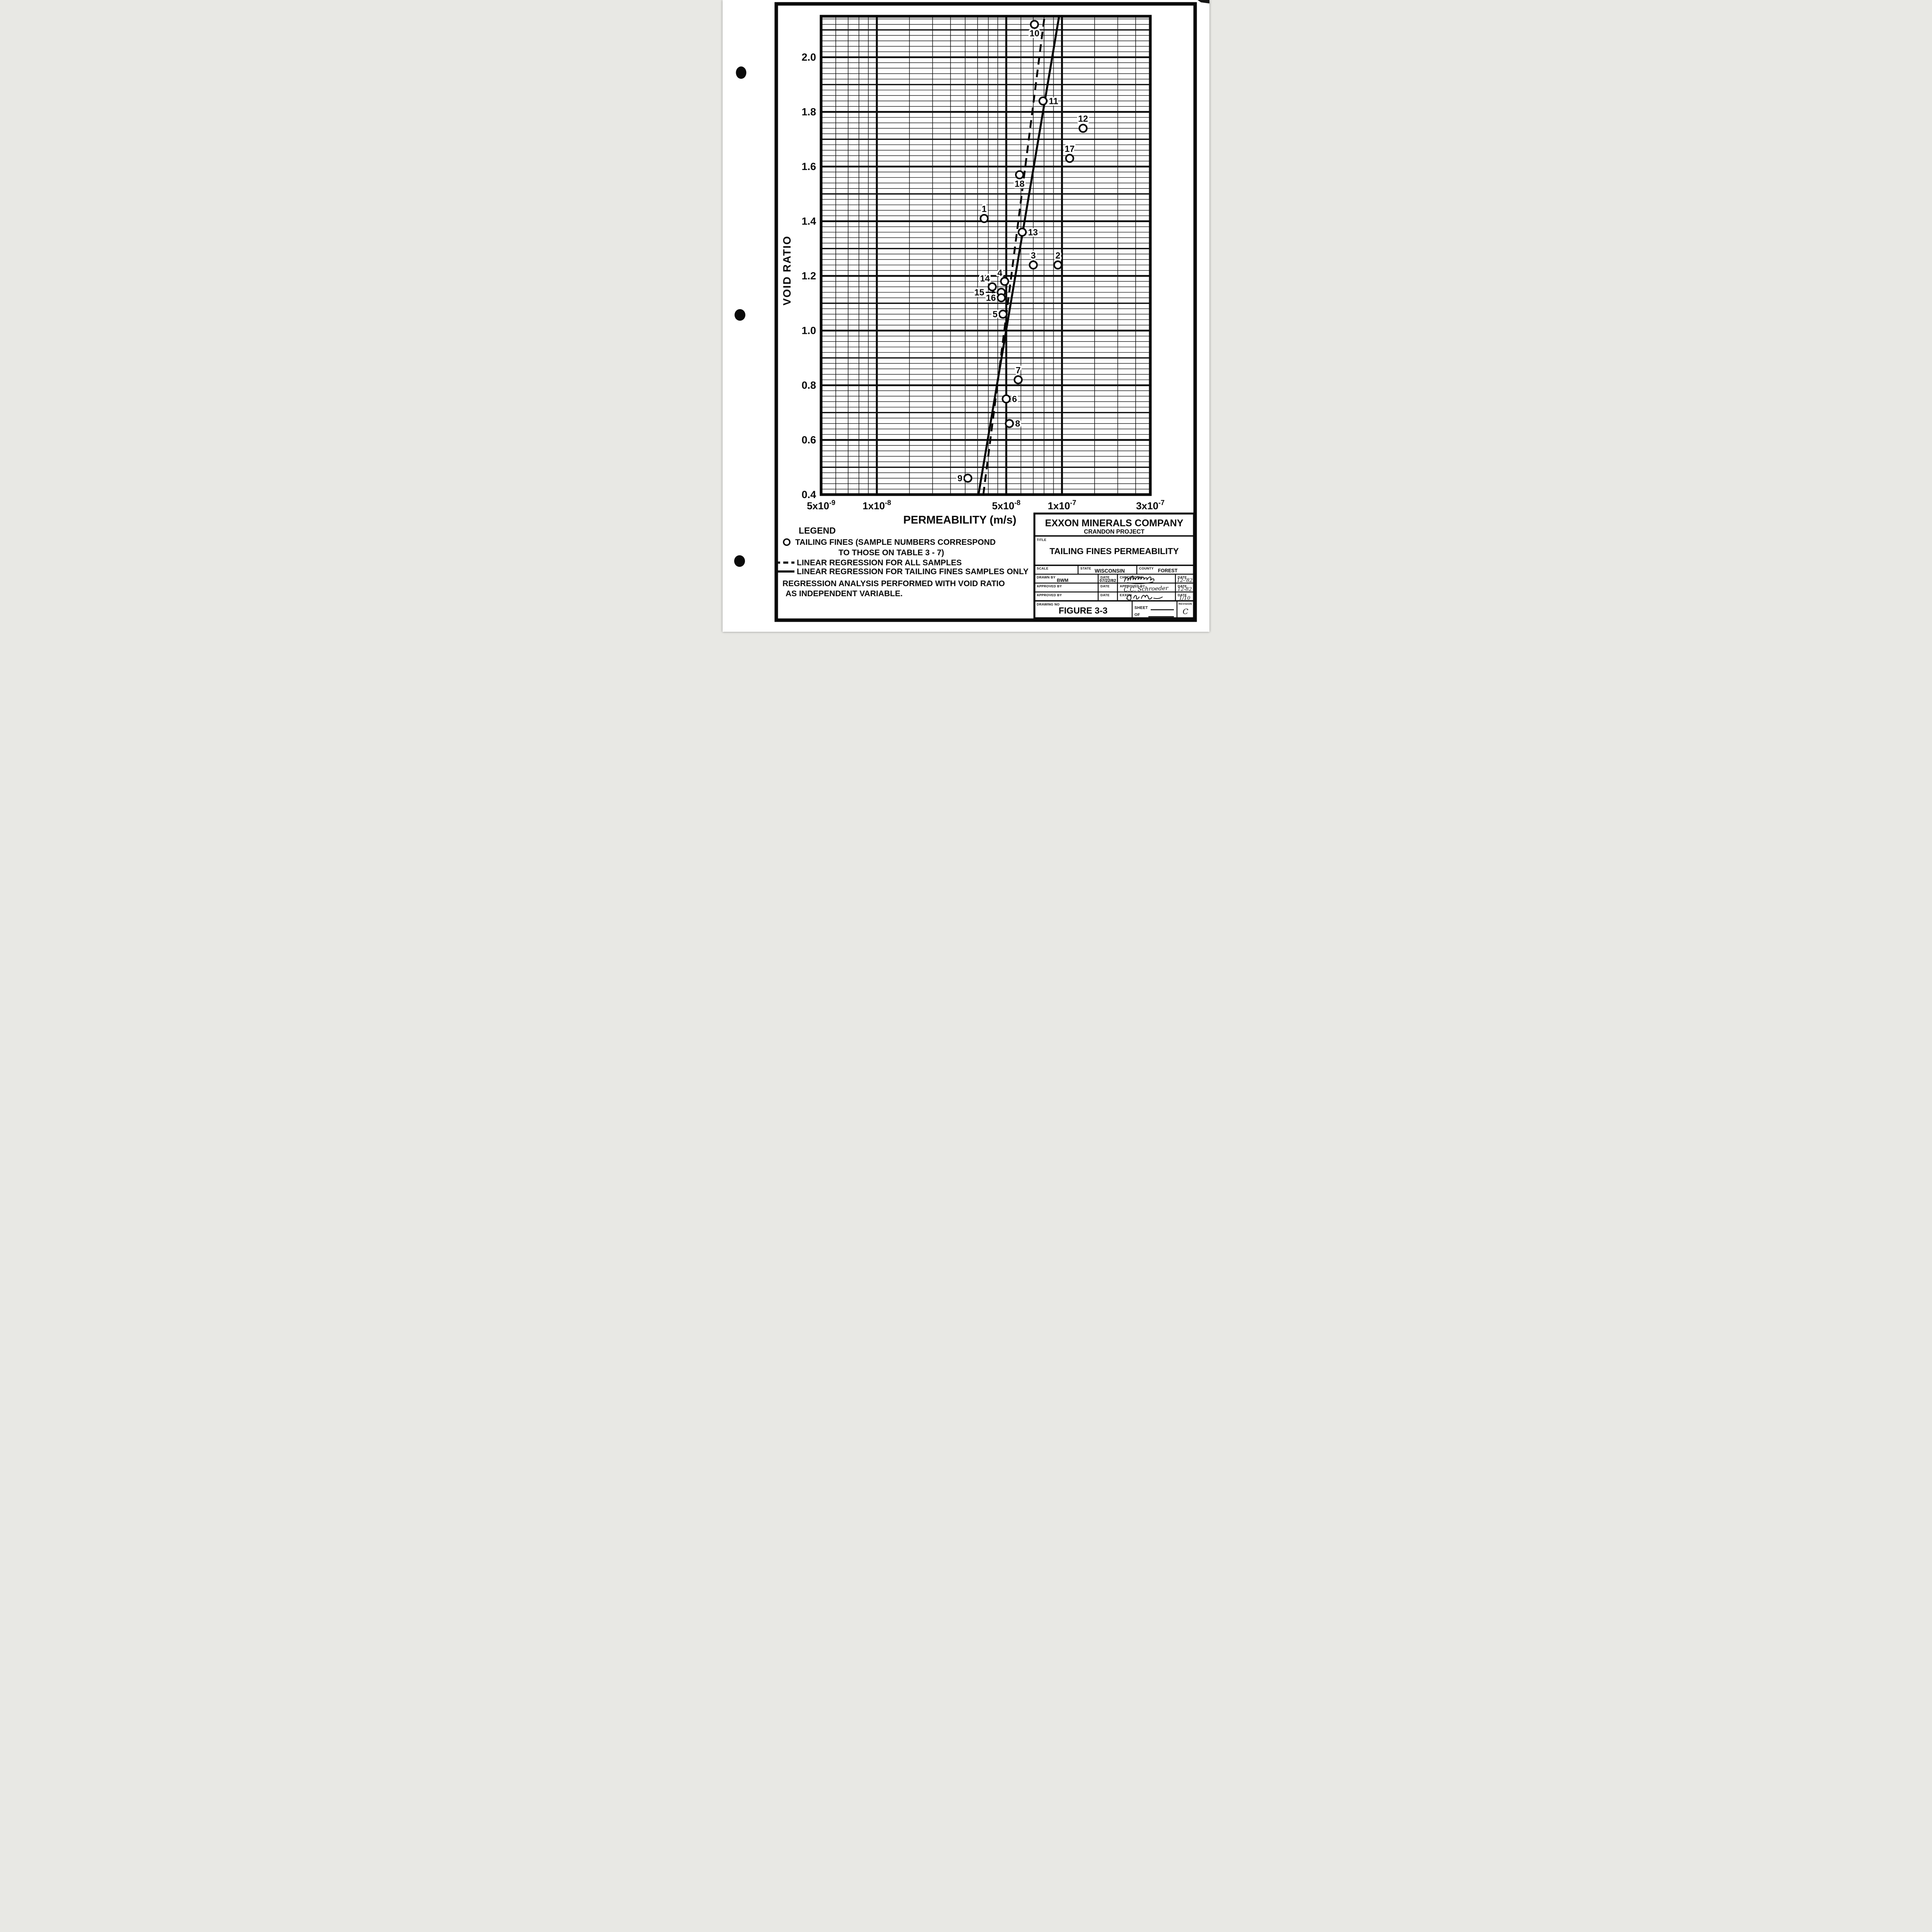  Describe the element at coordinates (1141, 608) in the screenshot. I see `field-label: SHEET` at that location.